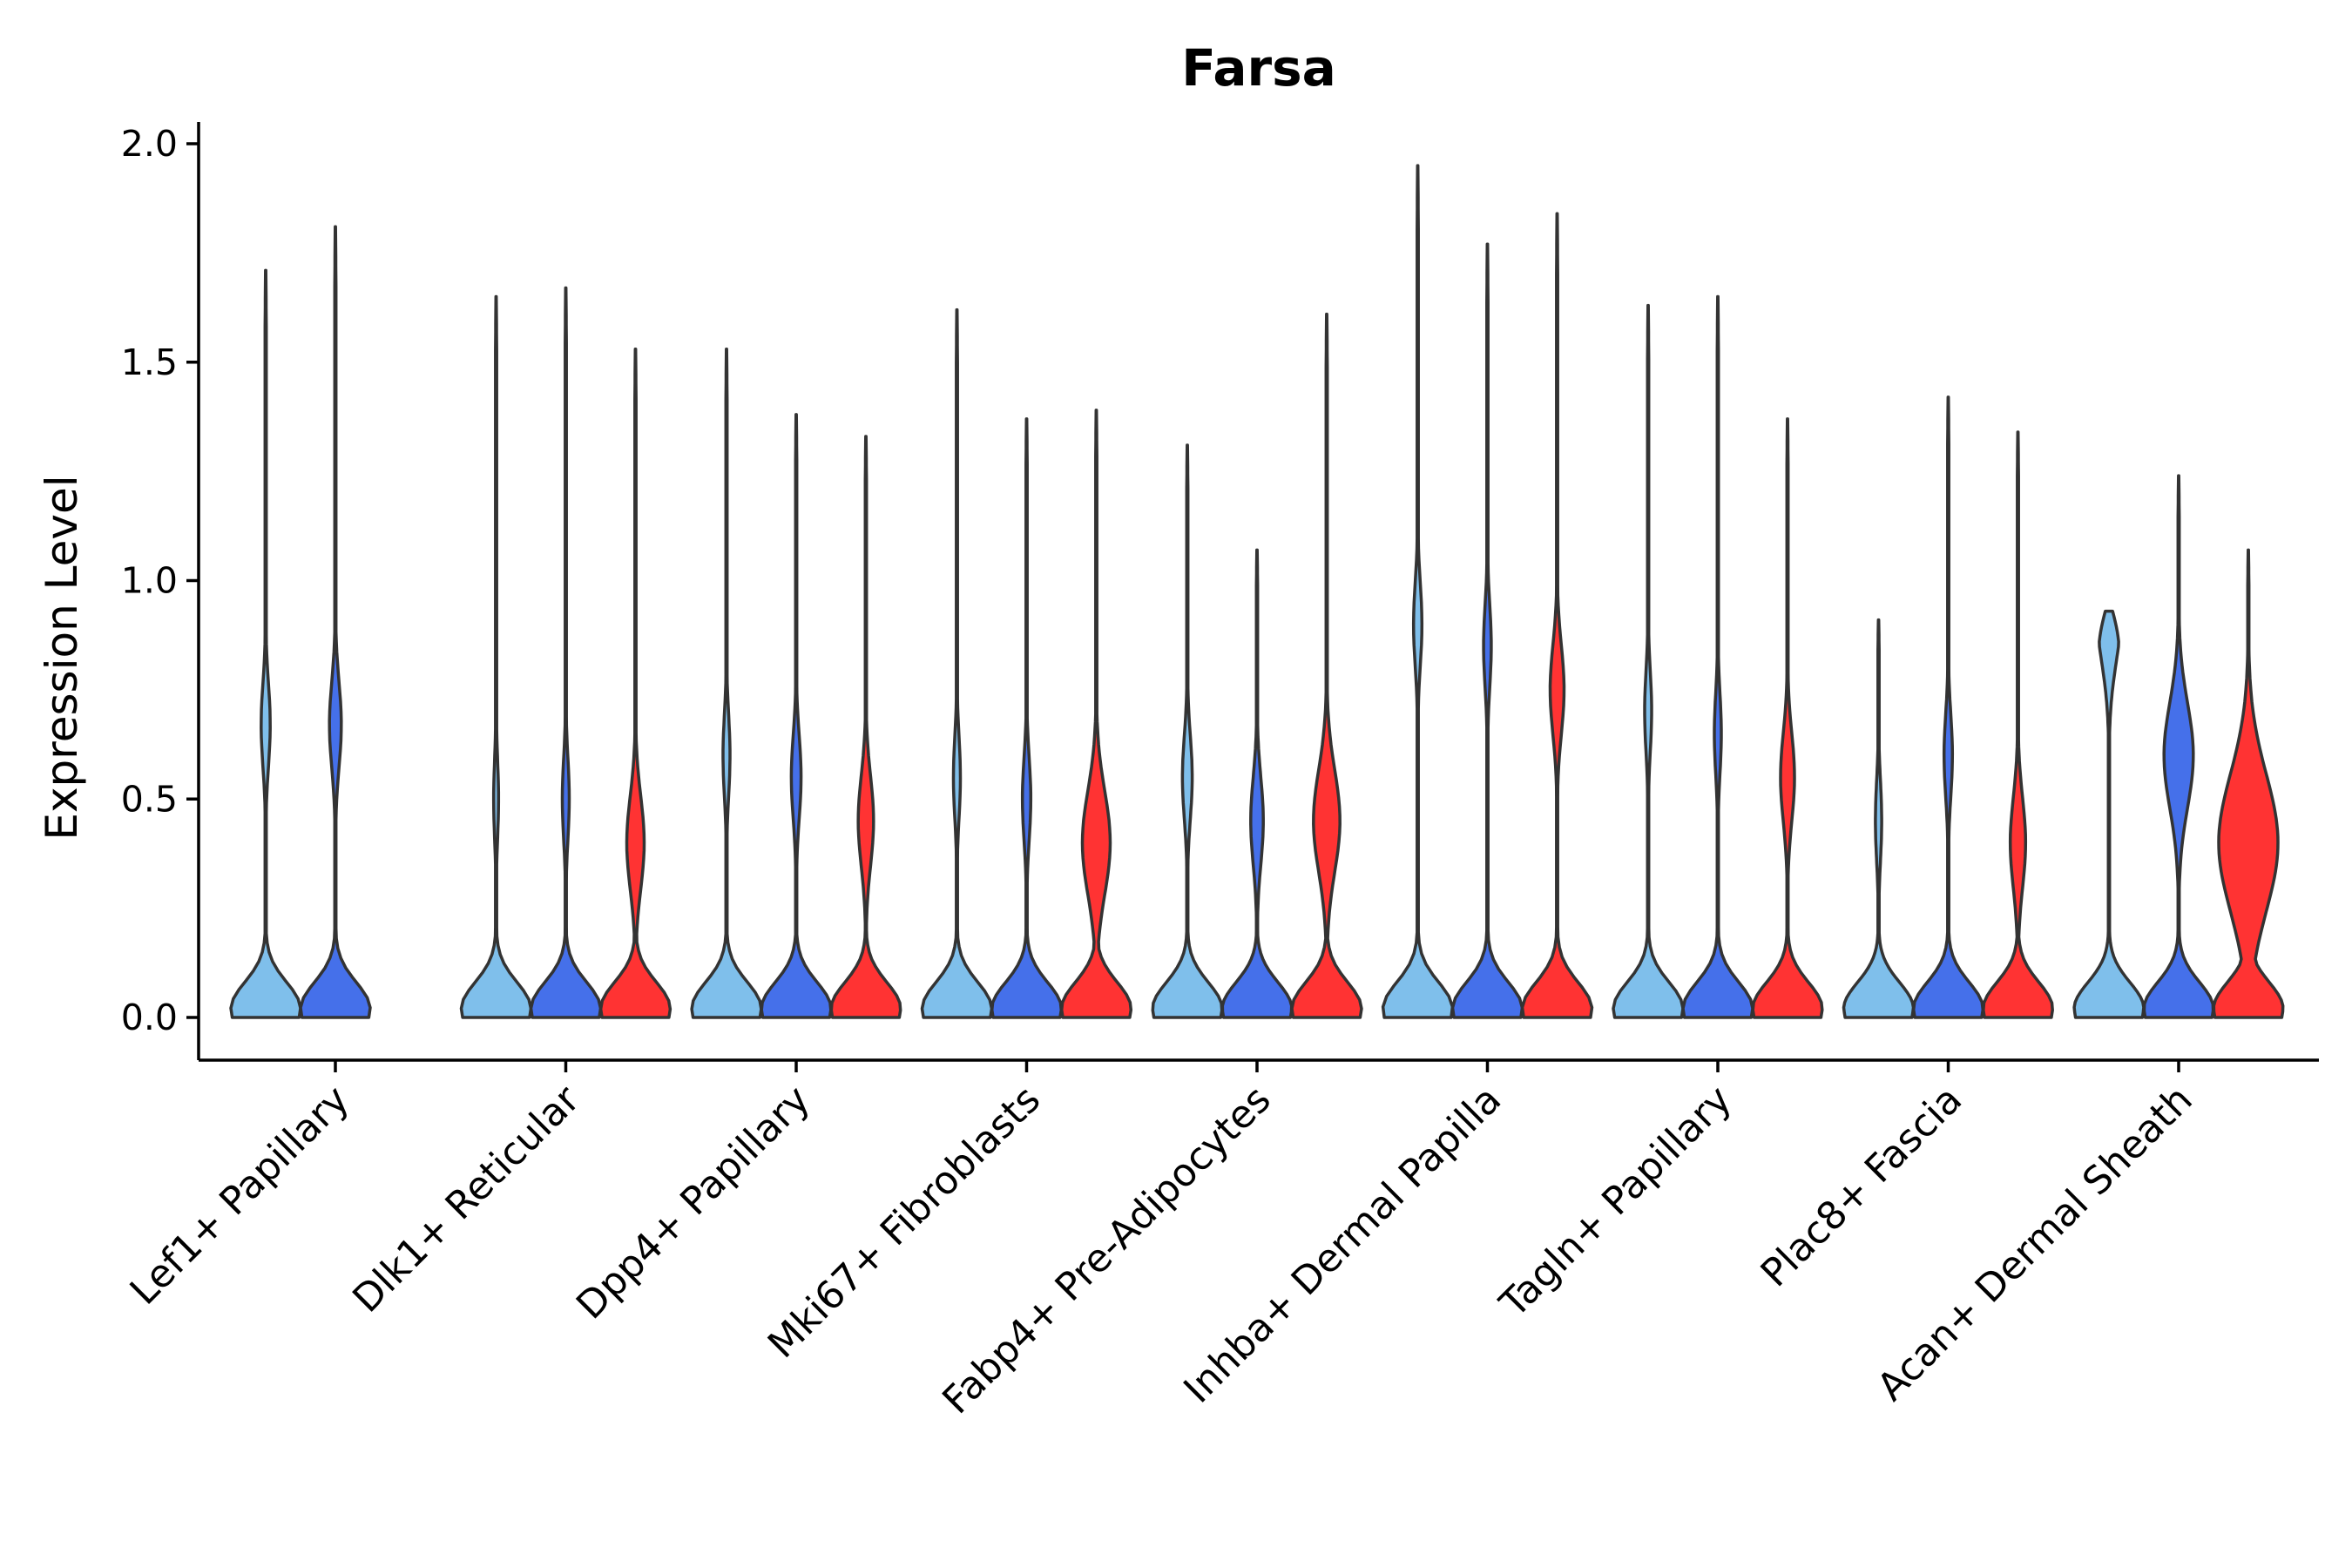 Image resolution: width=2352 pixels, height=1568 pixels. What do you see at coordinates (1257, 783) in the screenshot?
I see `violin-2-fabp4-pre-adipocytes` at bounding box center [1257, 783].